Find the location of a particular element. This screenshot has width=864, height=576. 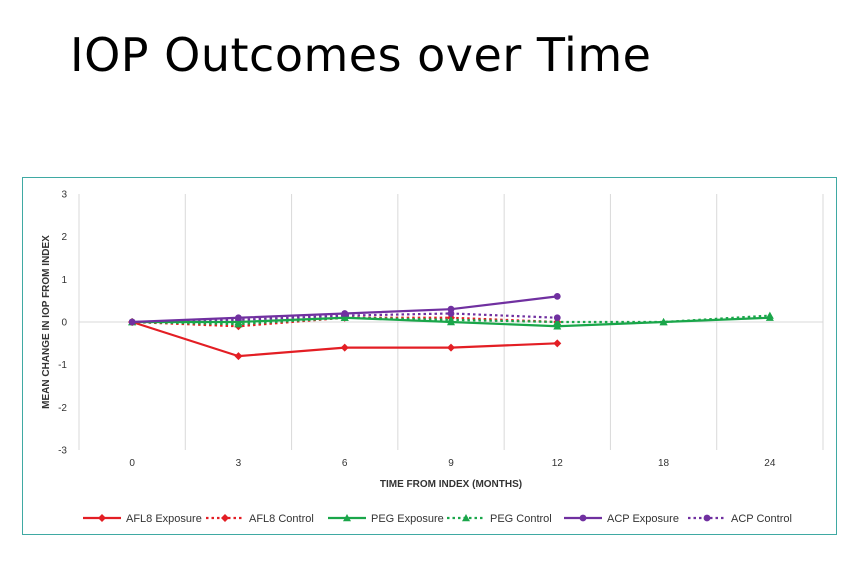

slide-title: IOP Outcomes over Time is located at coordinates (361, 55).